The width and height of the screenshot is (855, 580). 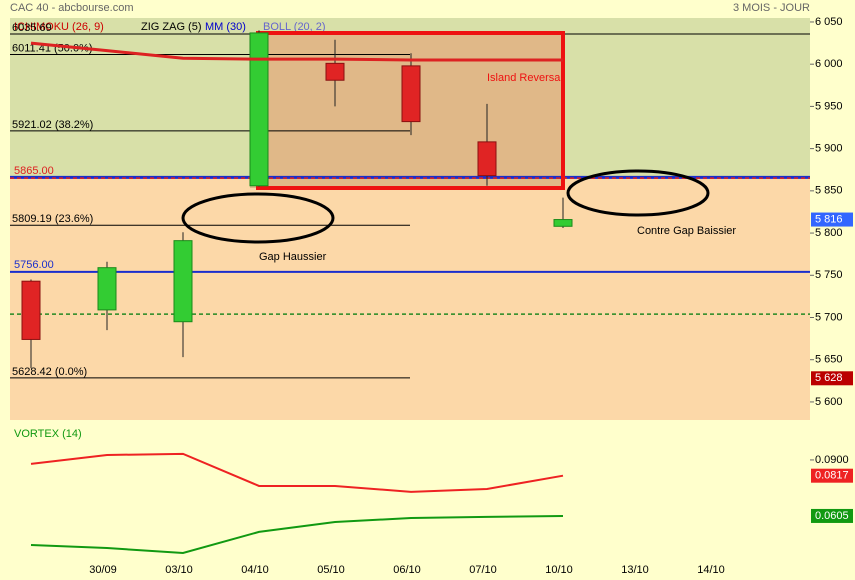 What do you see at coordinates (34, 265) in the screenshot?
I see `level-label: 5756.00` at bounding box center [34, 265].